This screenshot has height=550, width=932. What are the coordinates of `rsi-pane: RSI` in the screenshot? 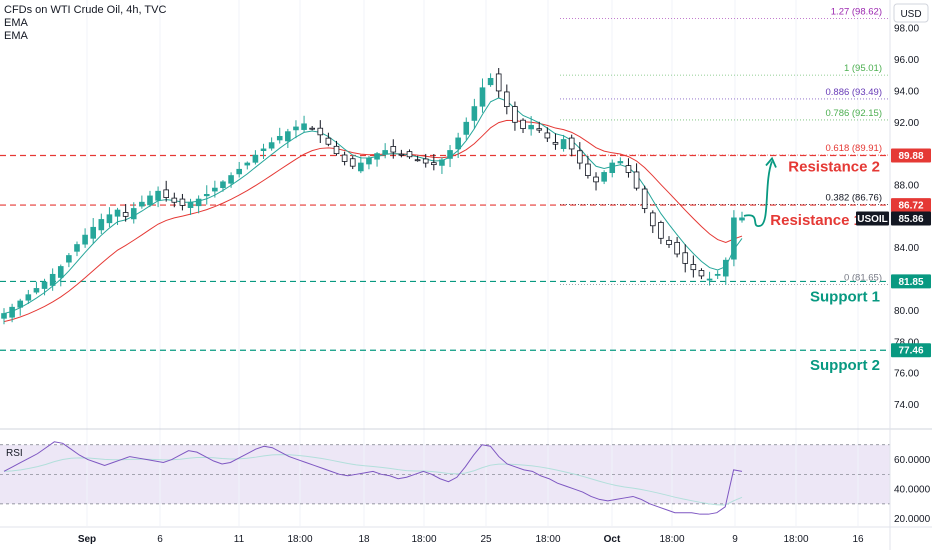 It's located at (445, 478).